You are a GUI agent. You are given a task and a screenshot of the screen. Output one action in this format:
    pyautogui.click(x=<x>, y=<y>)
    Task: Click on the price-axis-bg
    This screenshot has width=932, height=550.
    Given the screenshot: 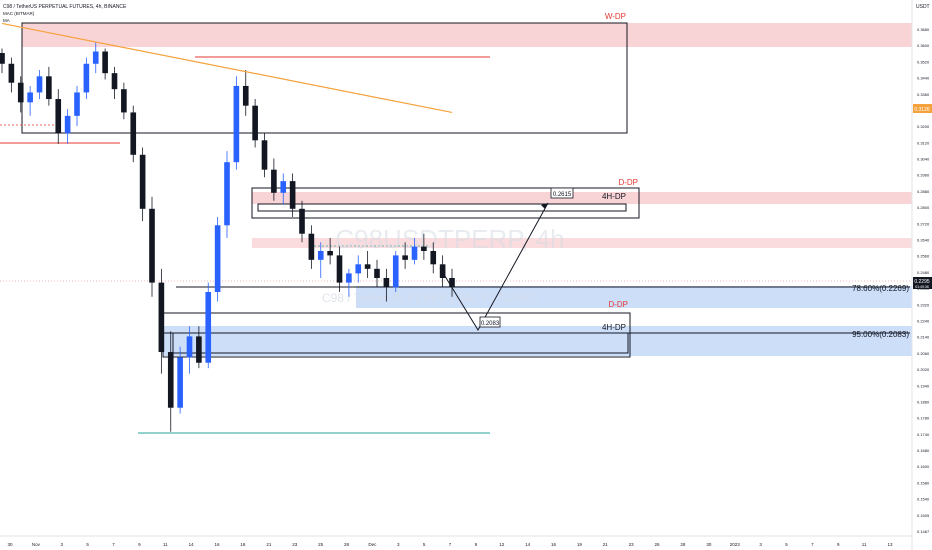 What is the action you would take?
    pyautogui.click(x=922, y=275)
    